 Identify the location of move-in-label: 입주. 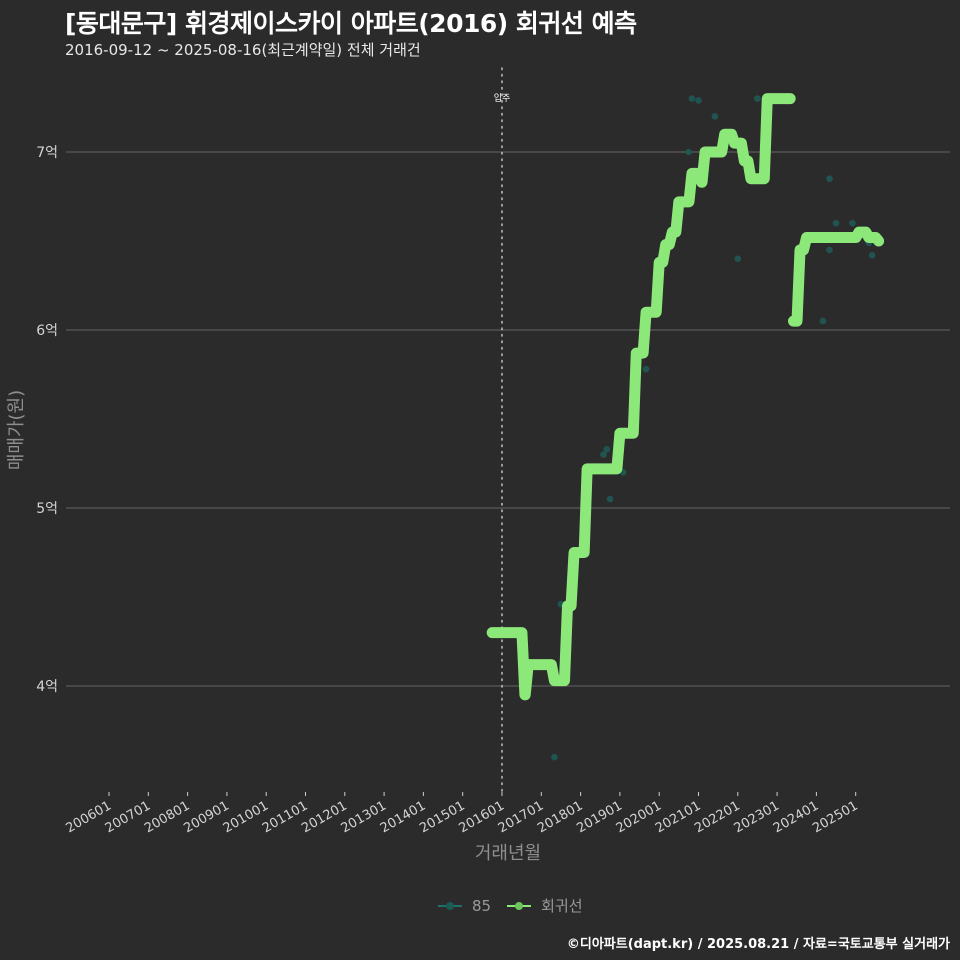
(502, 98).